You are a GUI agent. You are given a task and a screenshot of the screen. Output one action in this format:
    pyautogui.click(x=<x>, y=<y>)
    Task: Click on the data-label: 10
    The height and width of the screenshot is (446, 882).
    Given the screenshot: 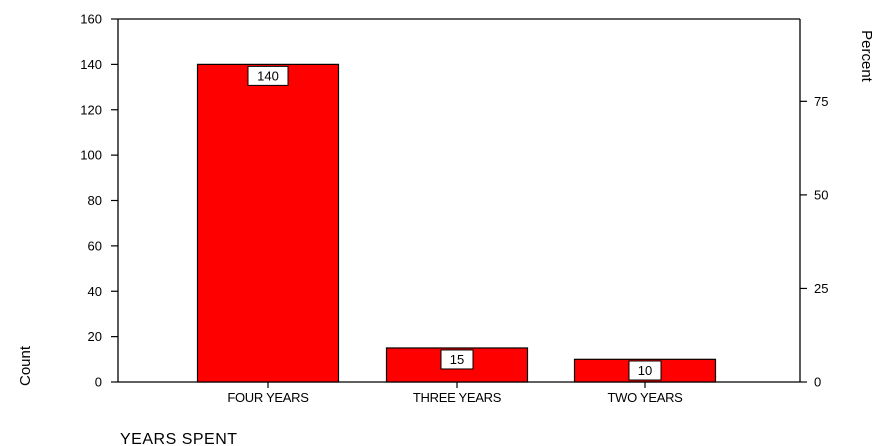 What is the action you would take?
    pyautogui.click(x=645, y=370)
    